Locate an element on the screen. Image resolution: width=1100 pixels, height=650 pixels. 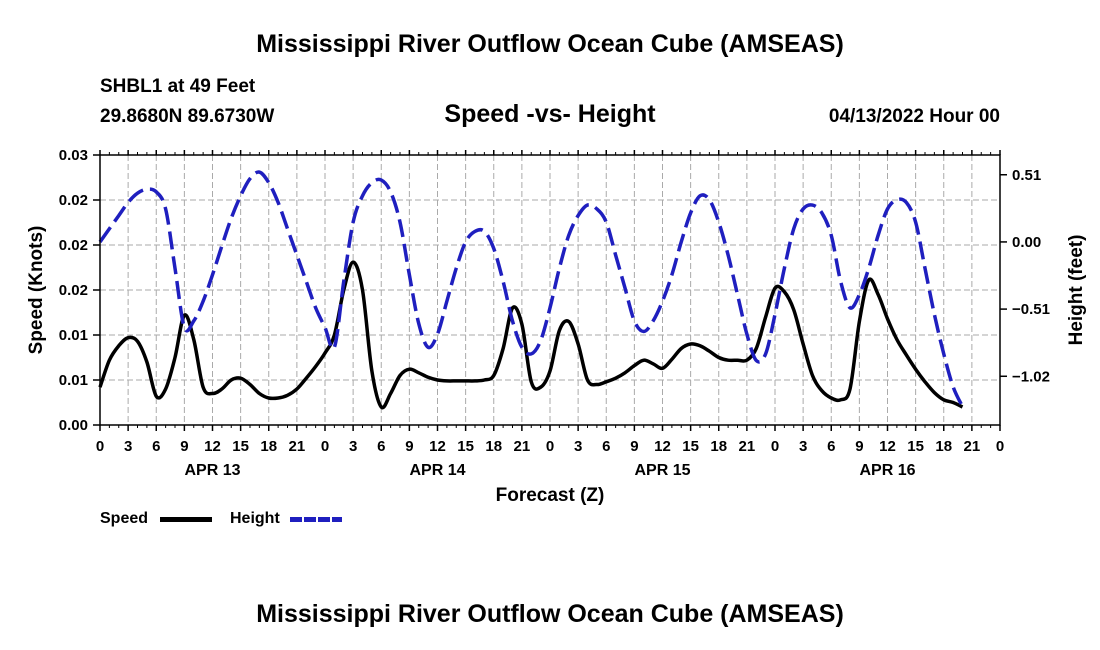
legend-speed-swatch is located at coordinates (186, 519).